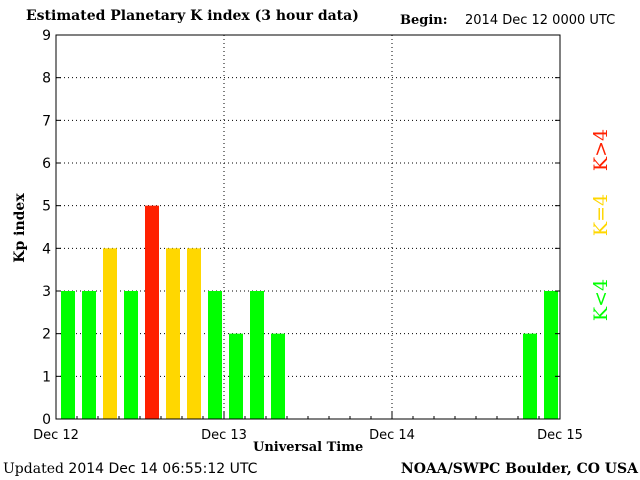 This screenshot has width=640, height=480. I want to click on x-tick-label: Dec 13, so click(224, 435).